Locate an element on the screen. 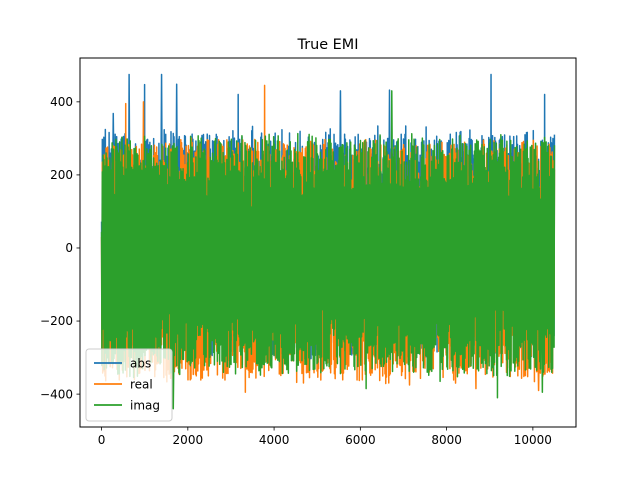 This screenshot has height=484, width=640. y-tick-label: 0 is located at coordinates (69, 248).